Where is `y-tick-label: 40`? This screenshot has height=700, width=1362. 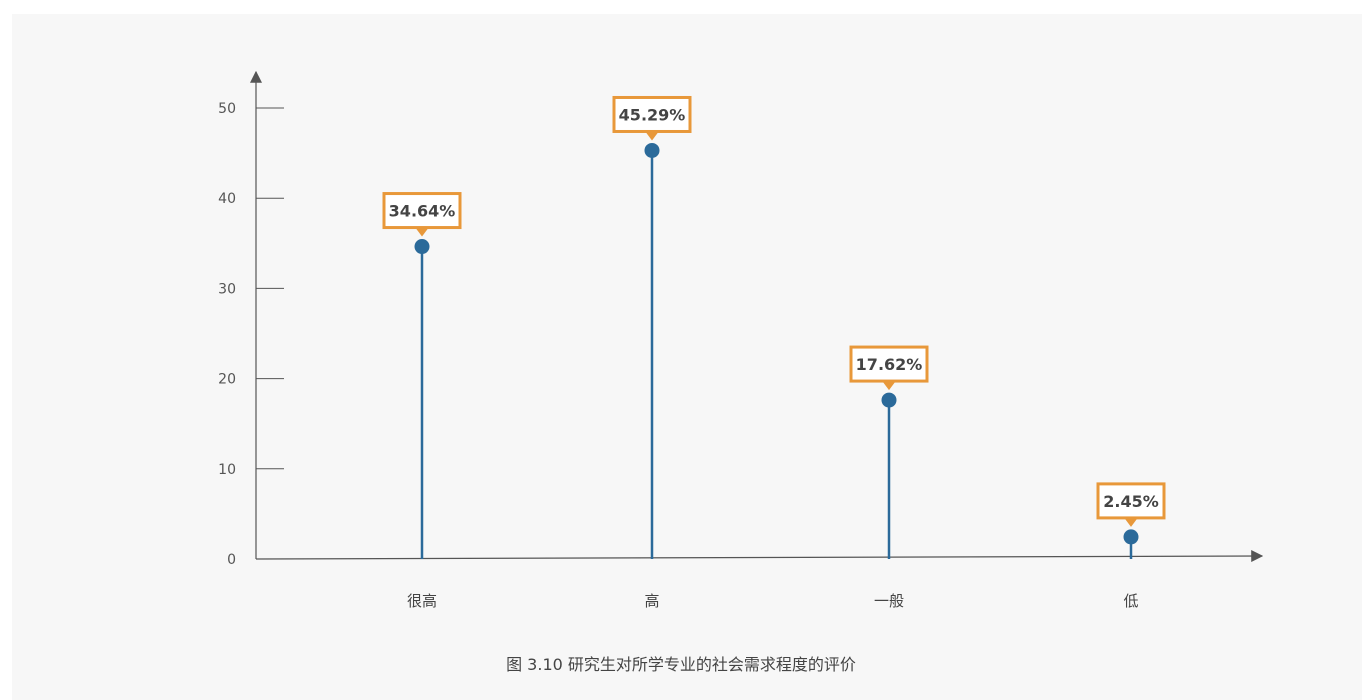 y-tick-label: 40 is located at coordinates (227, 199).